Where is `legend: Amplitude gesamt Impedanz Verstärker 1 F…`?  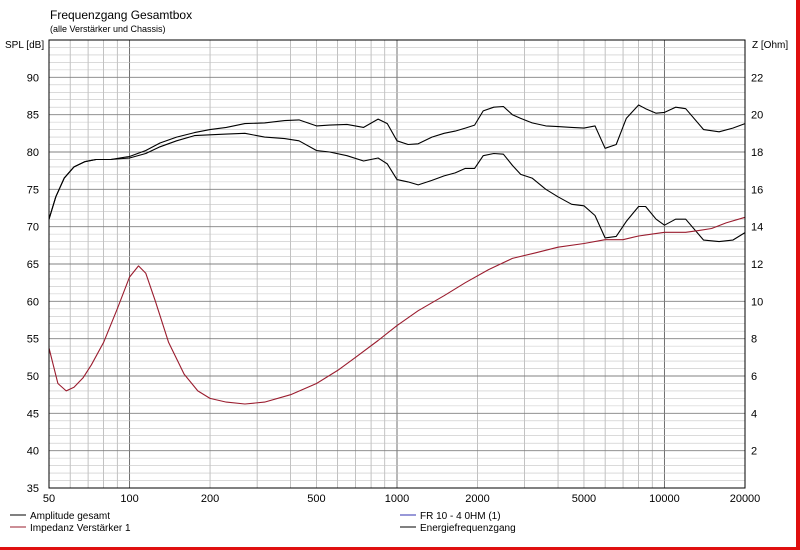 legend: Amplitude gesamt Impedanz Verstärker 1 F… is located at coordinates (263, 522).